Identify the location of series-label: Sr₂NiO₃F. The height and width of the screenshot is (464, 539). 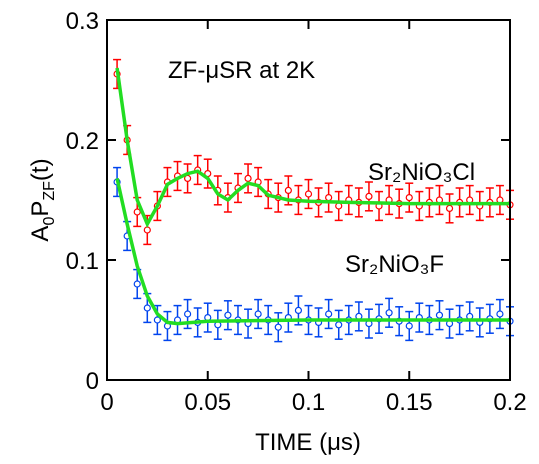
(394, 264).